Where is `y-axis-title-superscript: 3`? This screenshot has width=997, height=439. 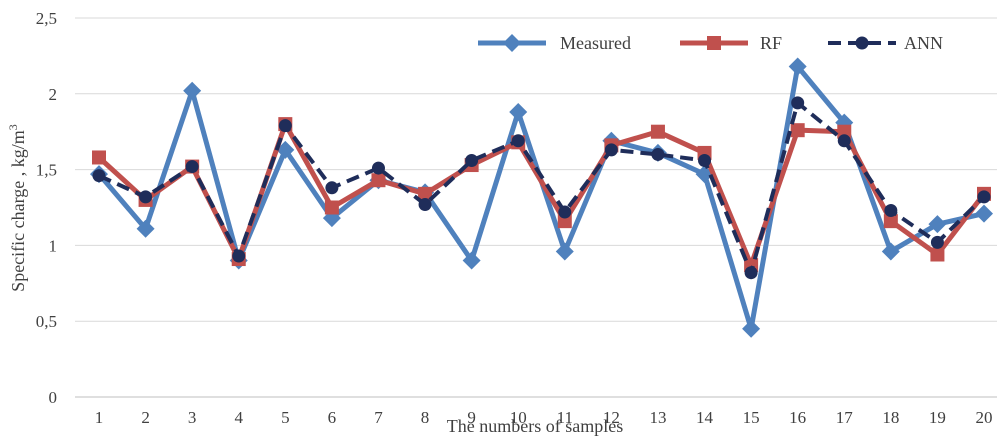 y-axis-title-superscript: 3 is located at coordinates (13, 127).